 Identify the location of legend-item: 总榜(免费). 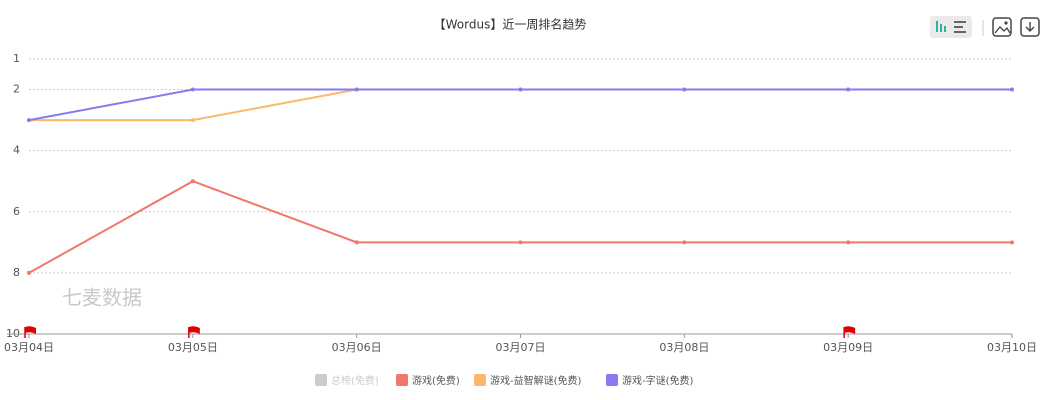
(347, 380).